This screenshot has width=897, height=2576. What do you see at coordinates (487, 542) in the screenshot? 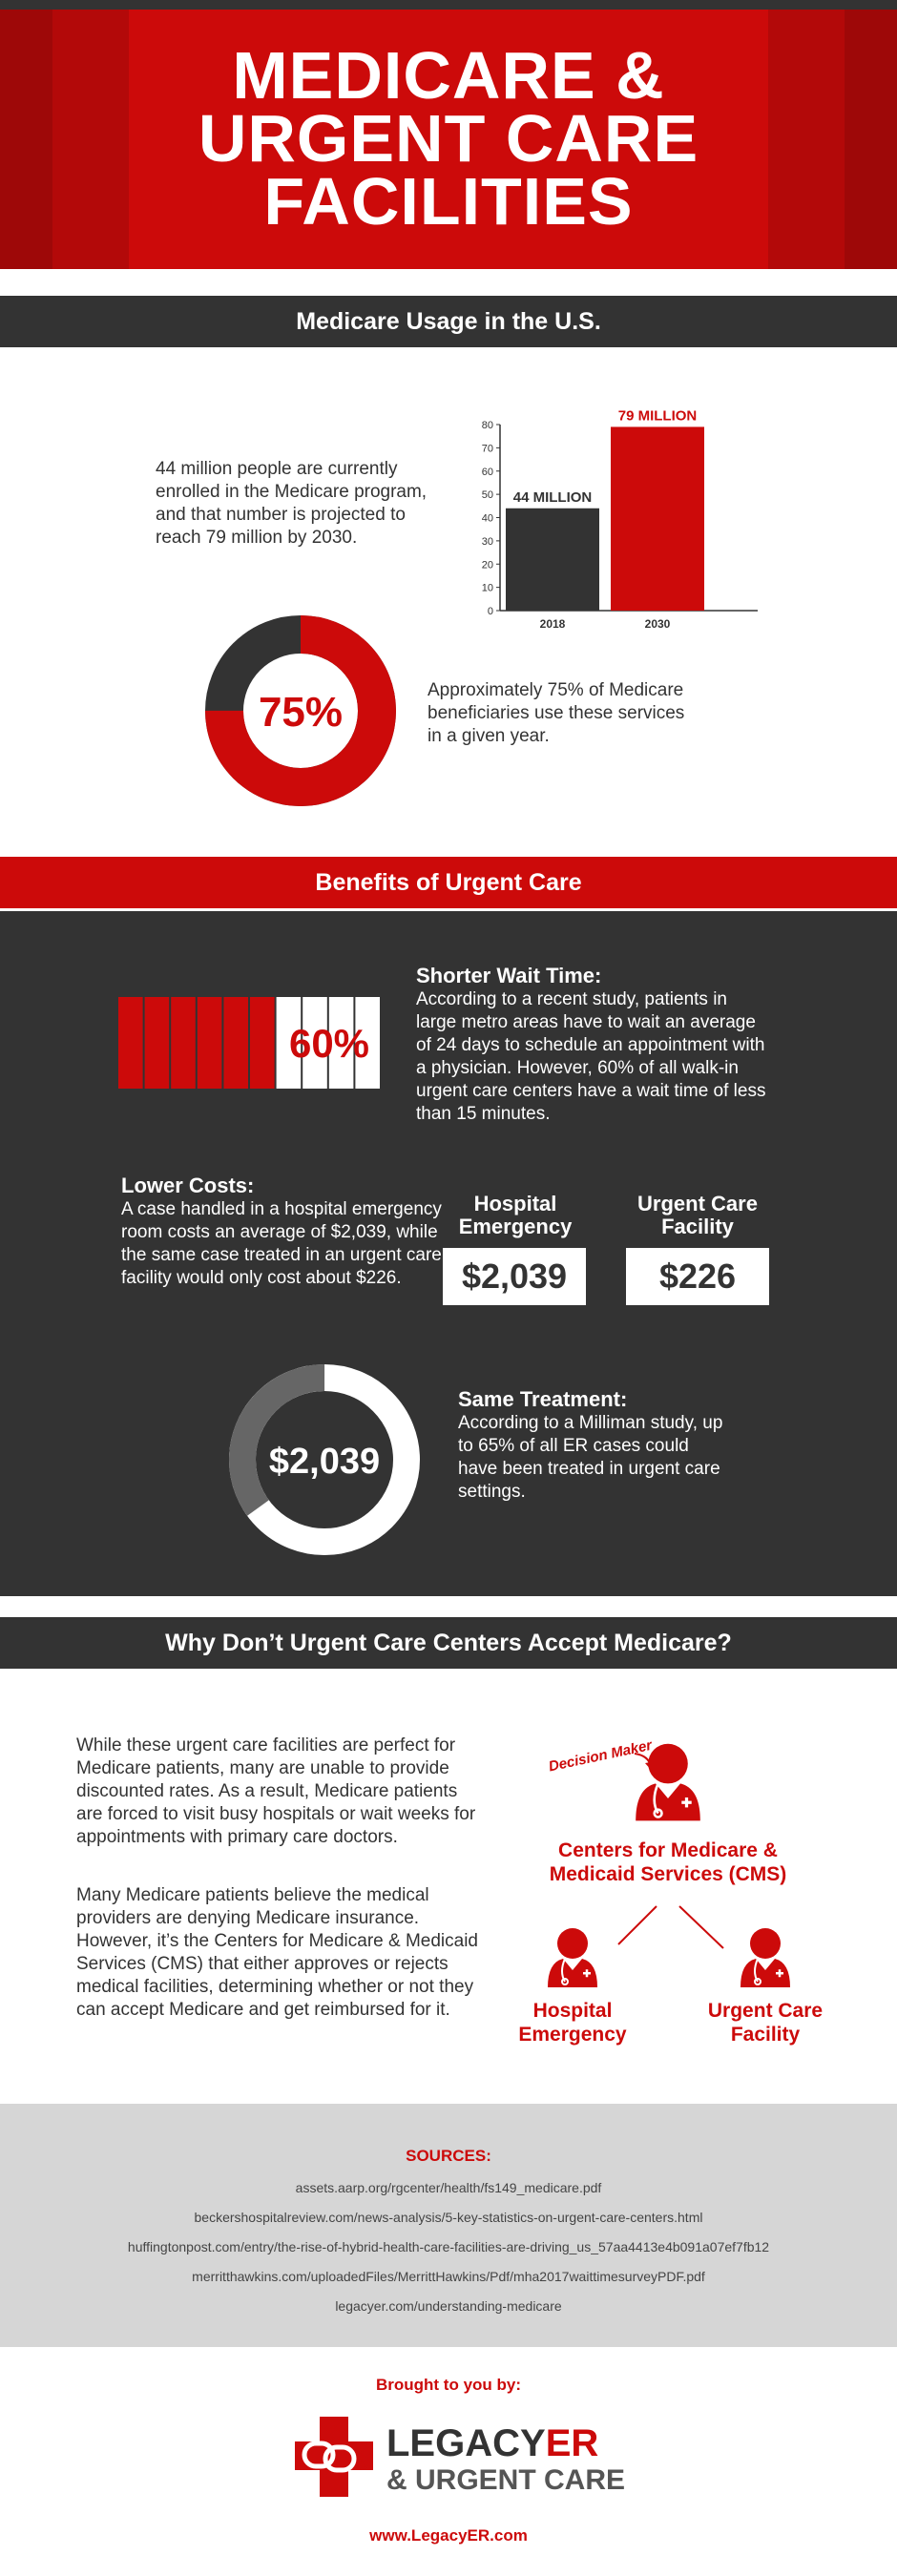
I see `y-tick-label: 30` at bounding box center [487, 542].